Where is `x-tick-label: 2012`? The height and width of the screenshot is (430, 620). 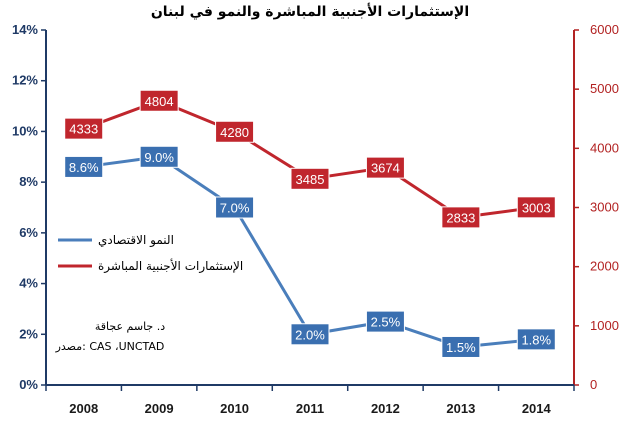 x-tick-label: 2012 is located at coordinates (385, 408).